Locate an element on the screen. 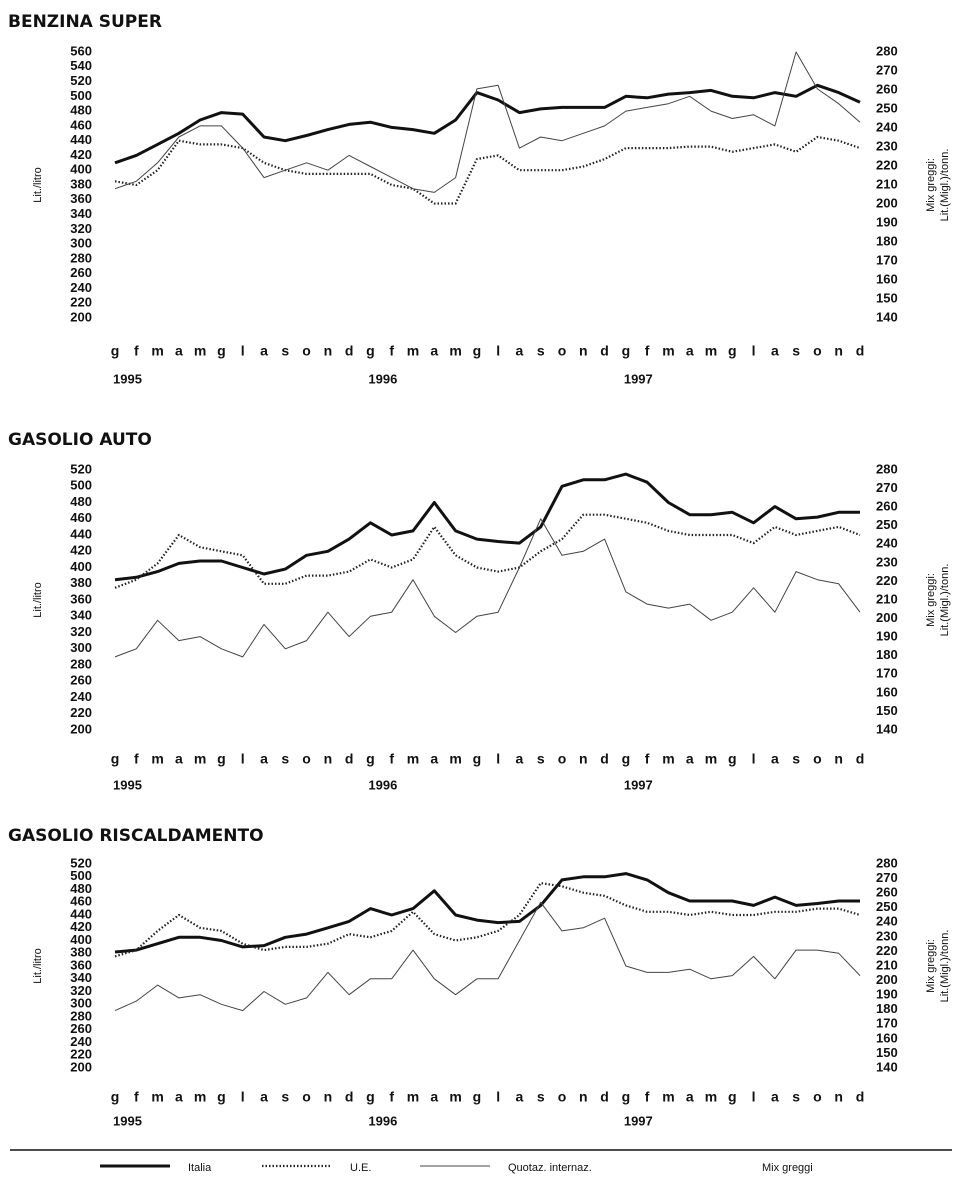 The width and height of the screenshot is (962, 1179). y2-tick-label: 180 is located at coordinates (887, 1008).